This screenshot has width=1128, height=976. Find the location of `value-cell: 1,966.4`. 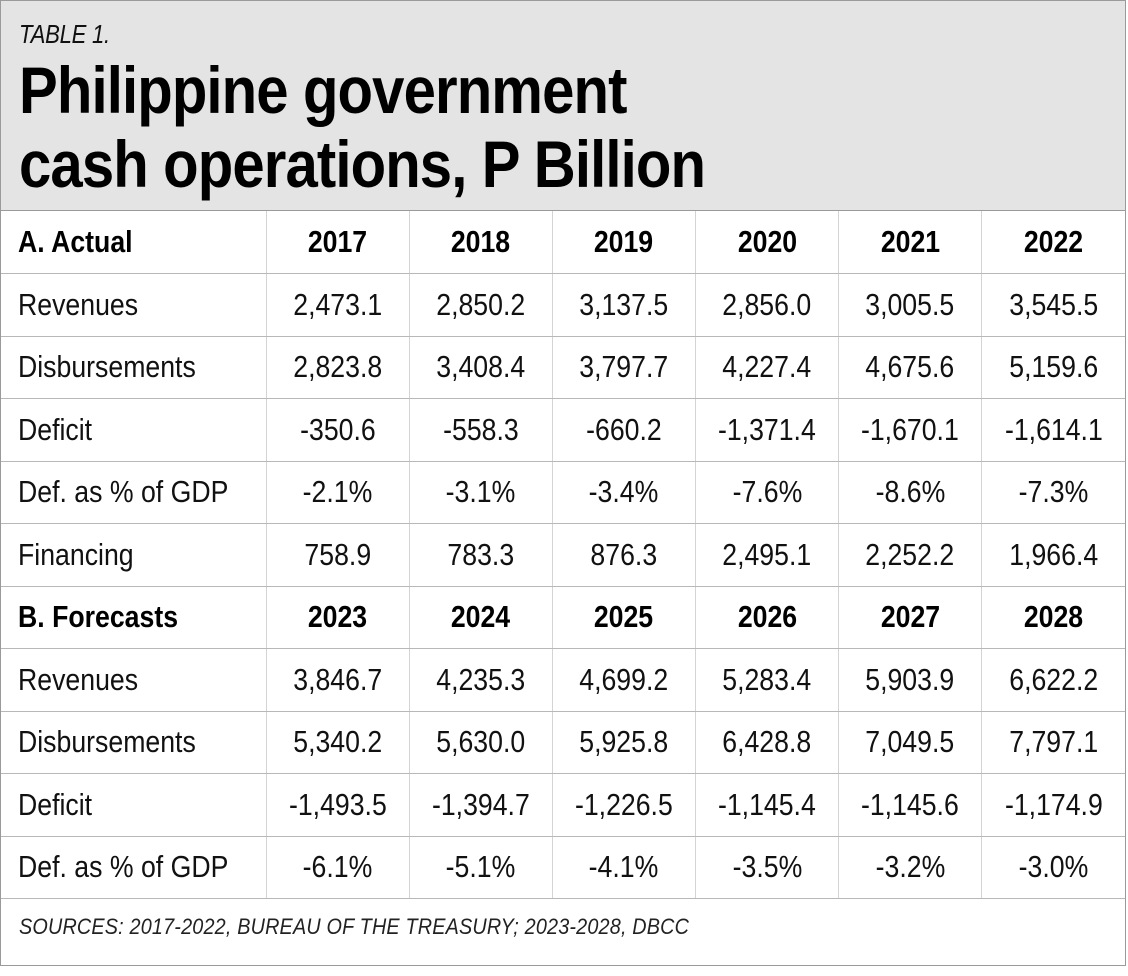

value-cell: 1,966.4 is located at coordinates (1053, 555).